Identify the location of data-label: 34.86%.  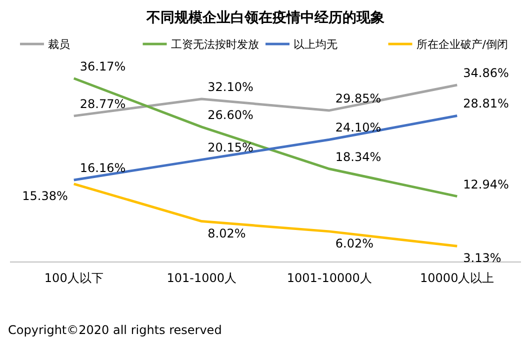
(486, 73).